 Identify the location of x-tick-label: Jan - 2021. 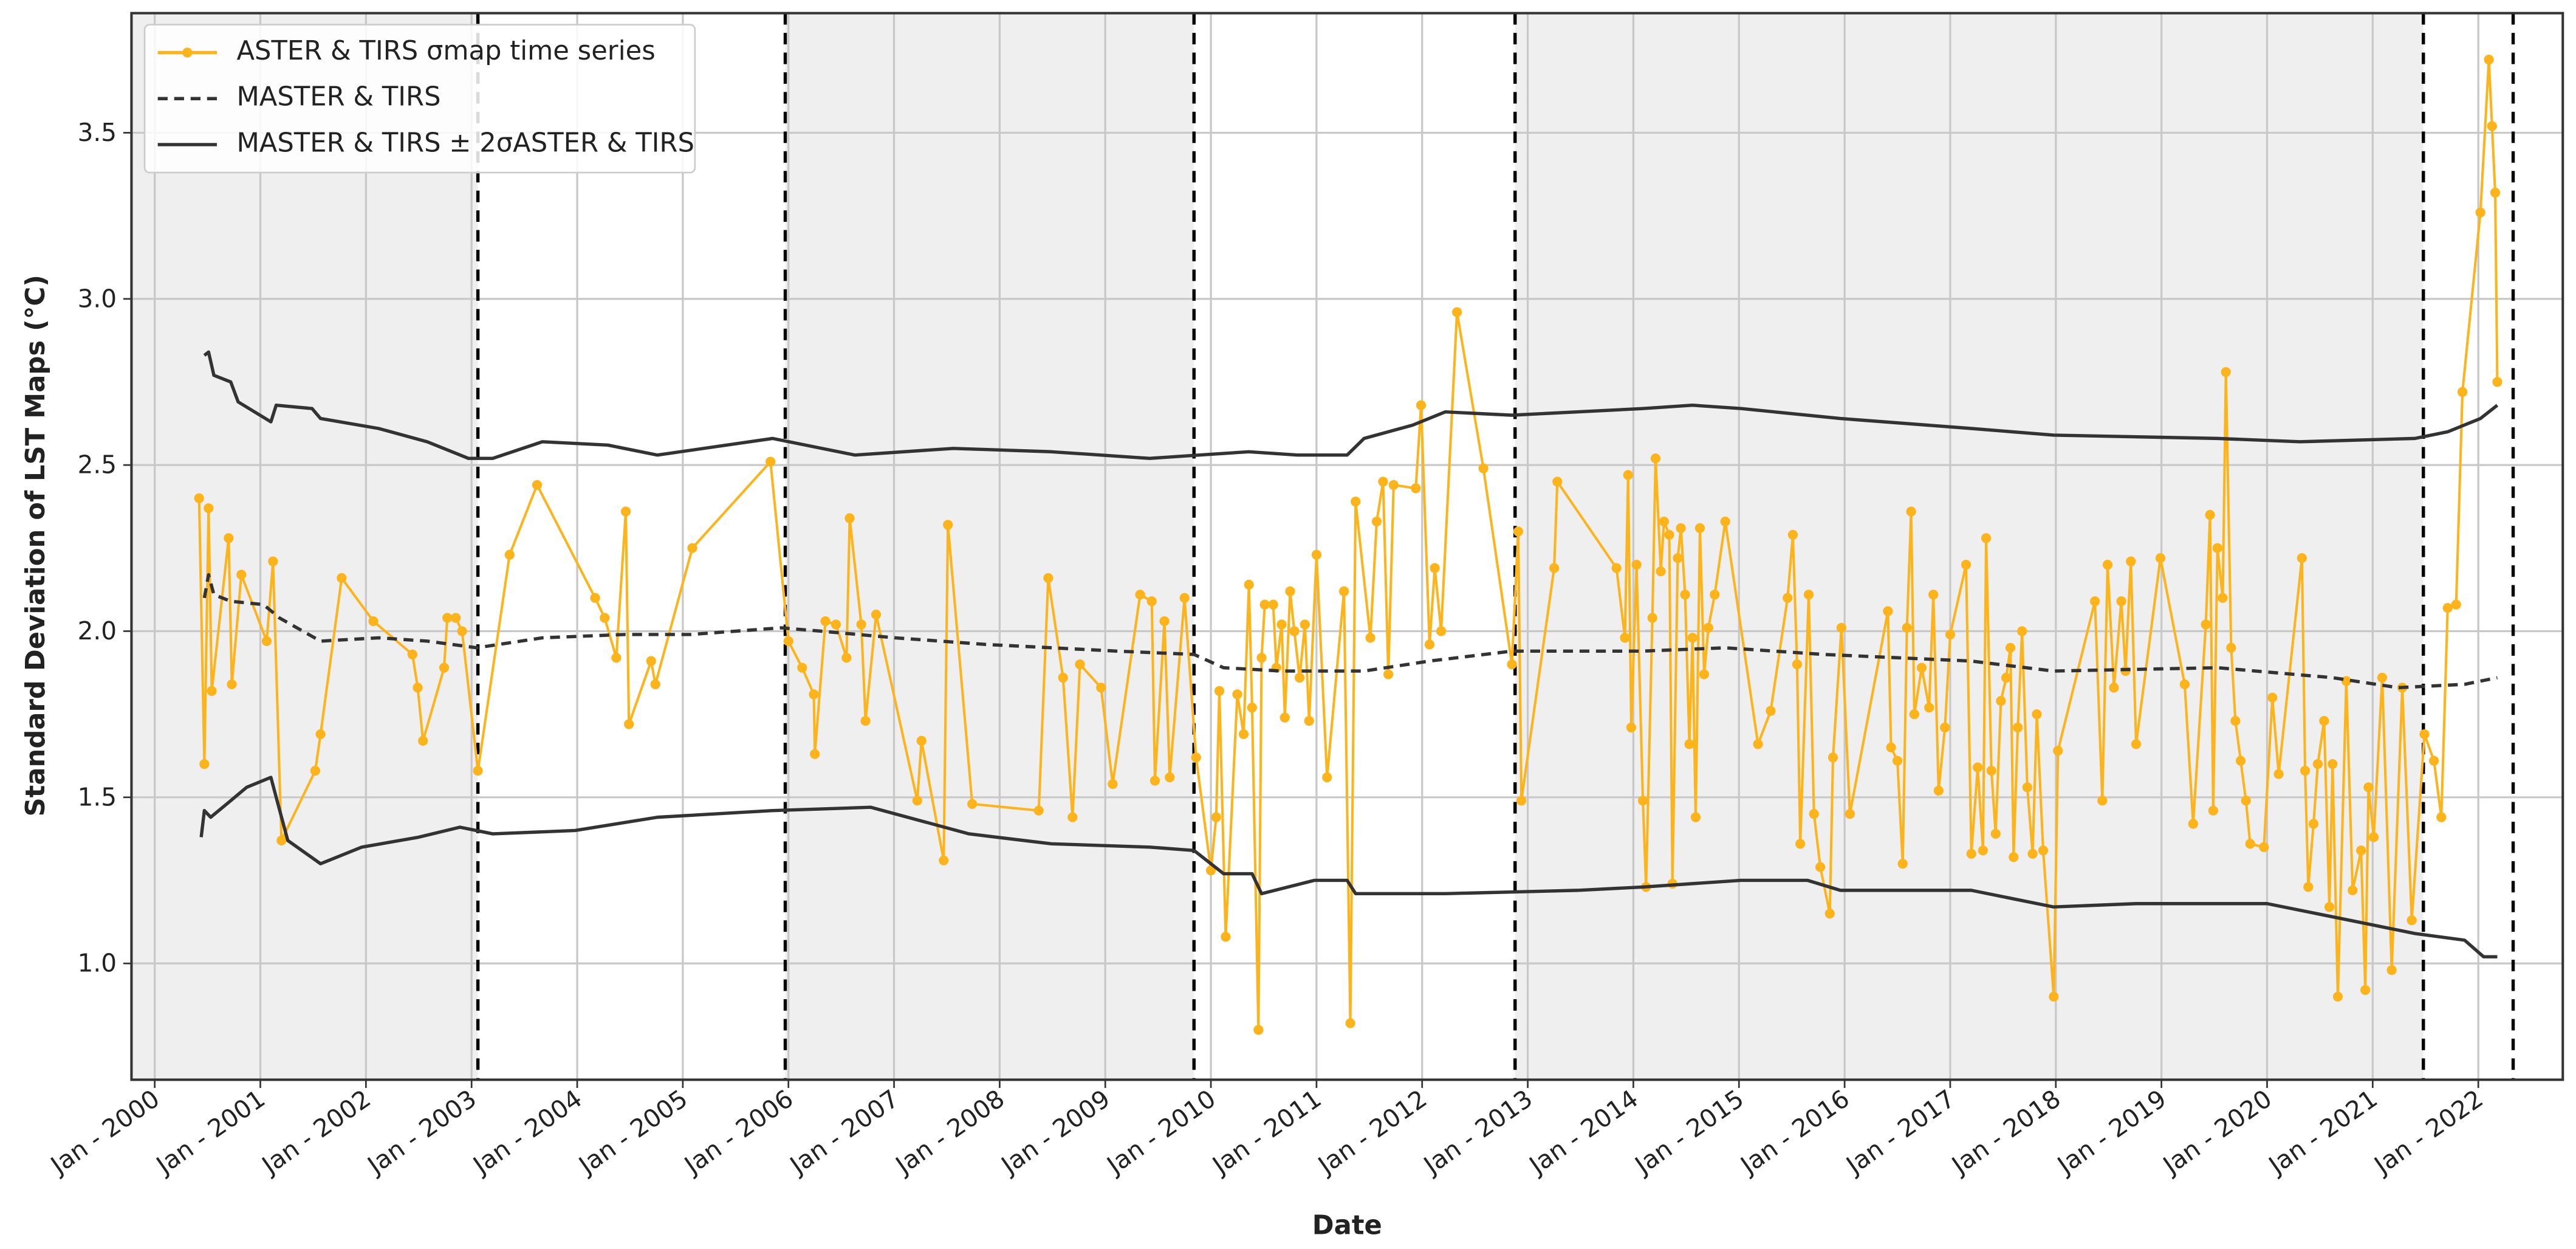
(2322, 1132).